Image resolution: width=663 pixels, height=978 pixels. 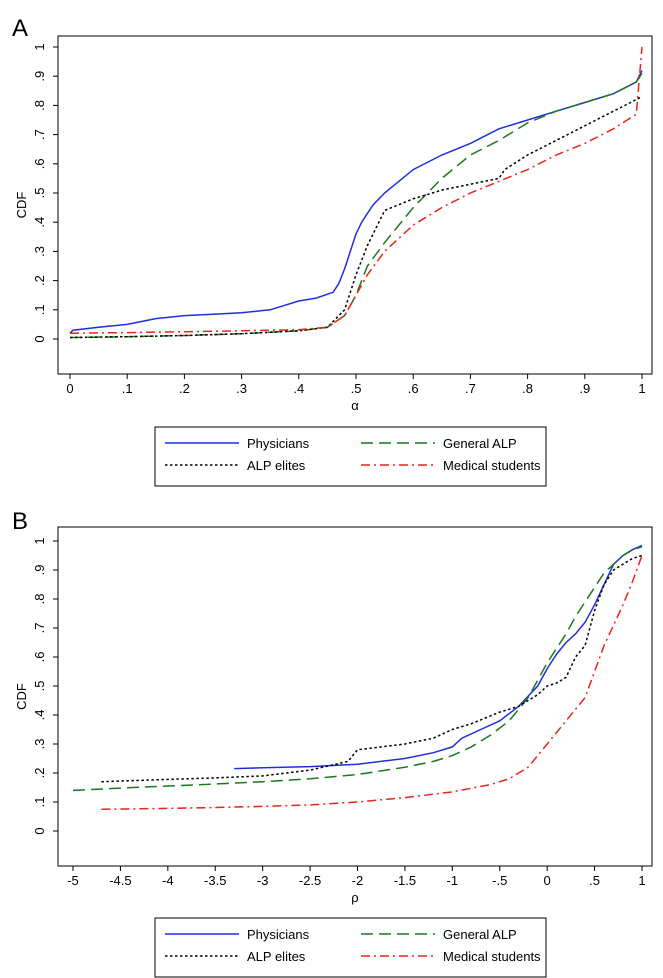 I want to click on panel-b-y-tick-label: .8, so click(x=39, y=599).